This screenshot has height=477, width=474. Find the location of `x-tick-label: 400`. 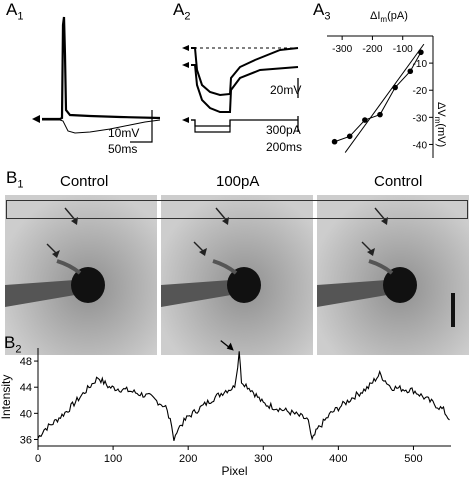

x-tick-label: 400 is located at coordinates (338, 459).